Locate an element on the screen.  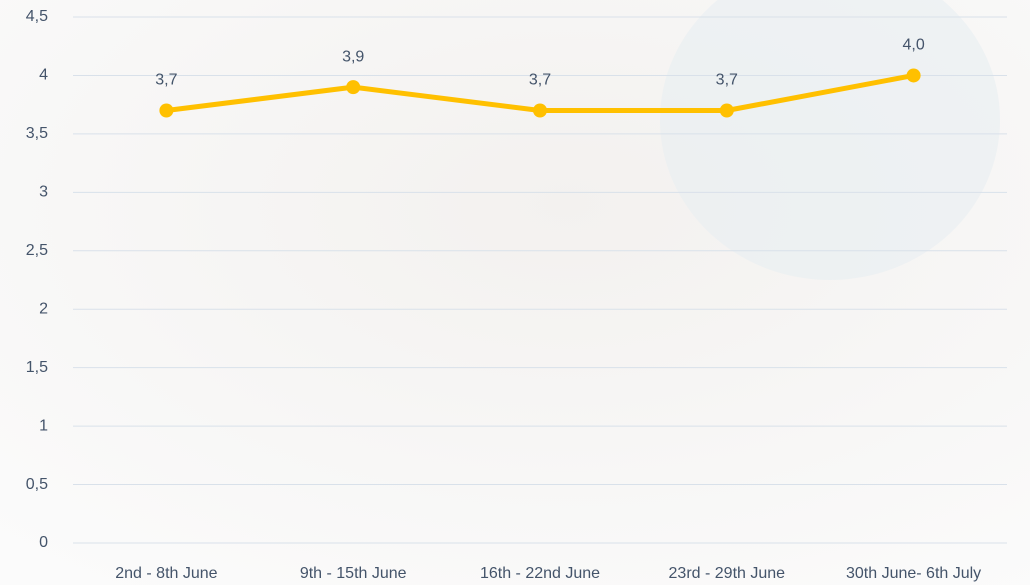
y-tick-label: 2,5 is located at coordinates (37, 250).